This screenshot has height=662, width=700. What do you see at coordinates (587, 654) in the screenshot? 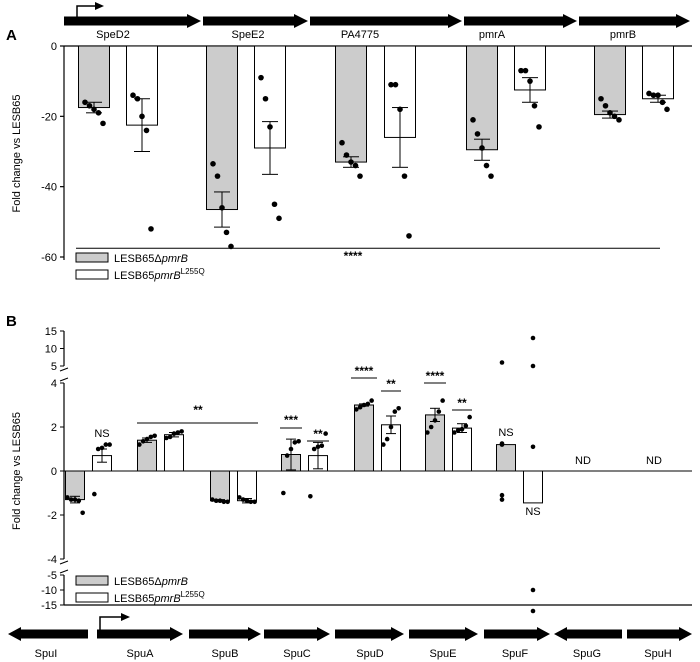
I see `category-label-spug: SpuG` at bounding box center [587, 654].